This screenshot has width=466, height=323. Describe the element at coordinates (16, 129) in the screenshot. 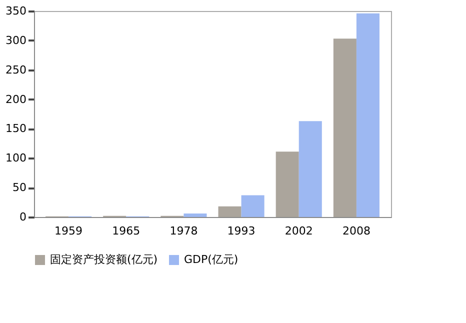

I see `y-tick-label: 150` at that location.